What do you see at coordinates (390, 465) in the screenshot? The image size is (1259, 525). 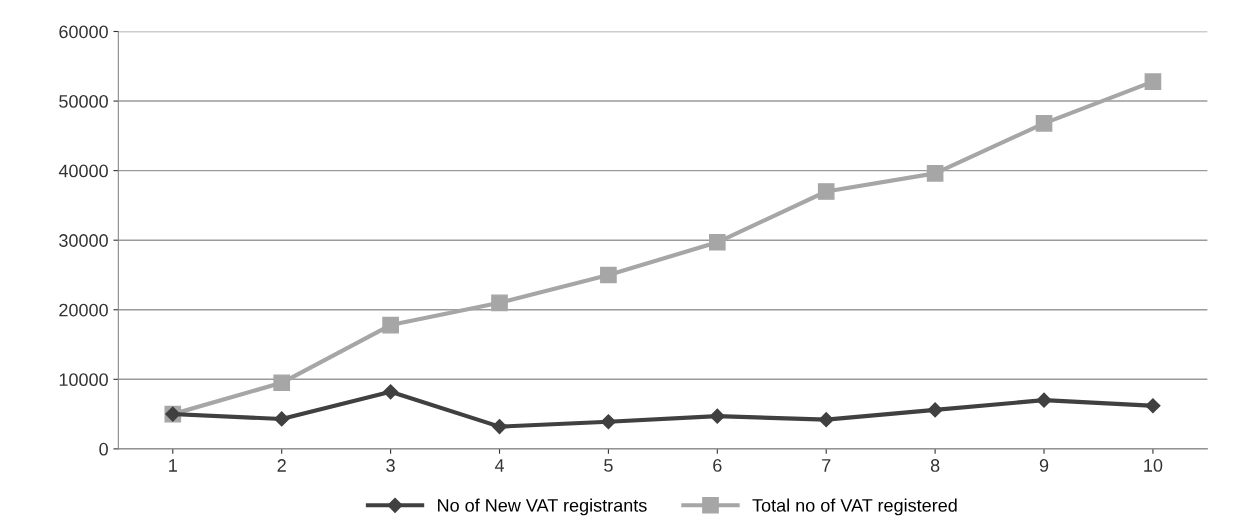 I see `x-tick-label: 3` at bounding box center [390, 465].